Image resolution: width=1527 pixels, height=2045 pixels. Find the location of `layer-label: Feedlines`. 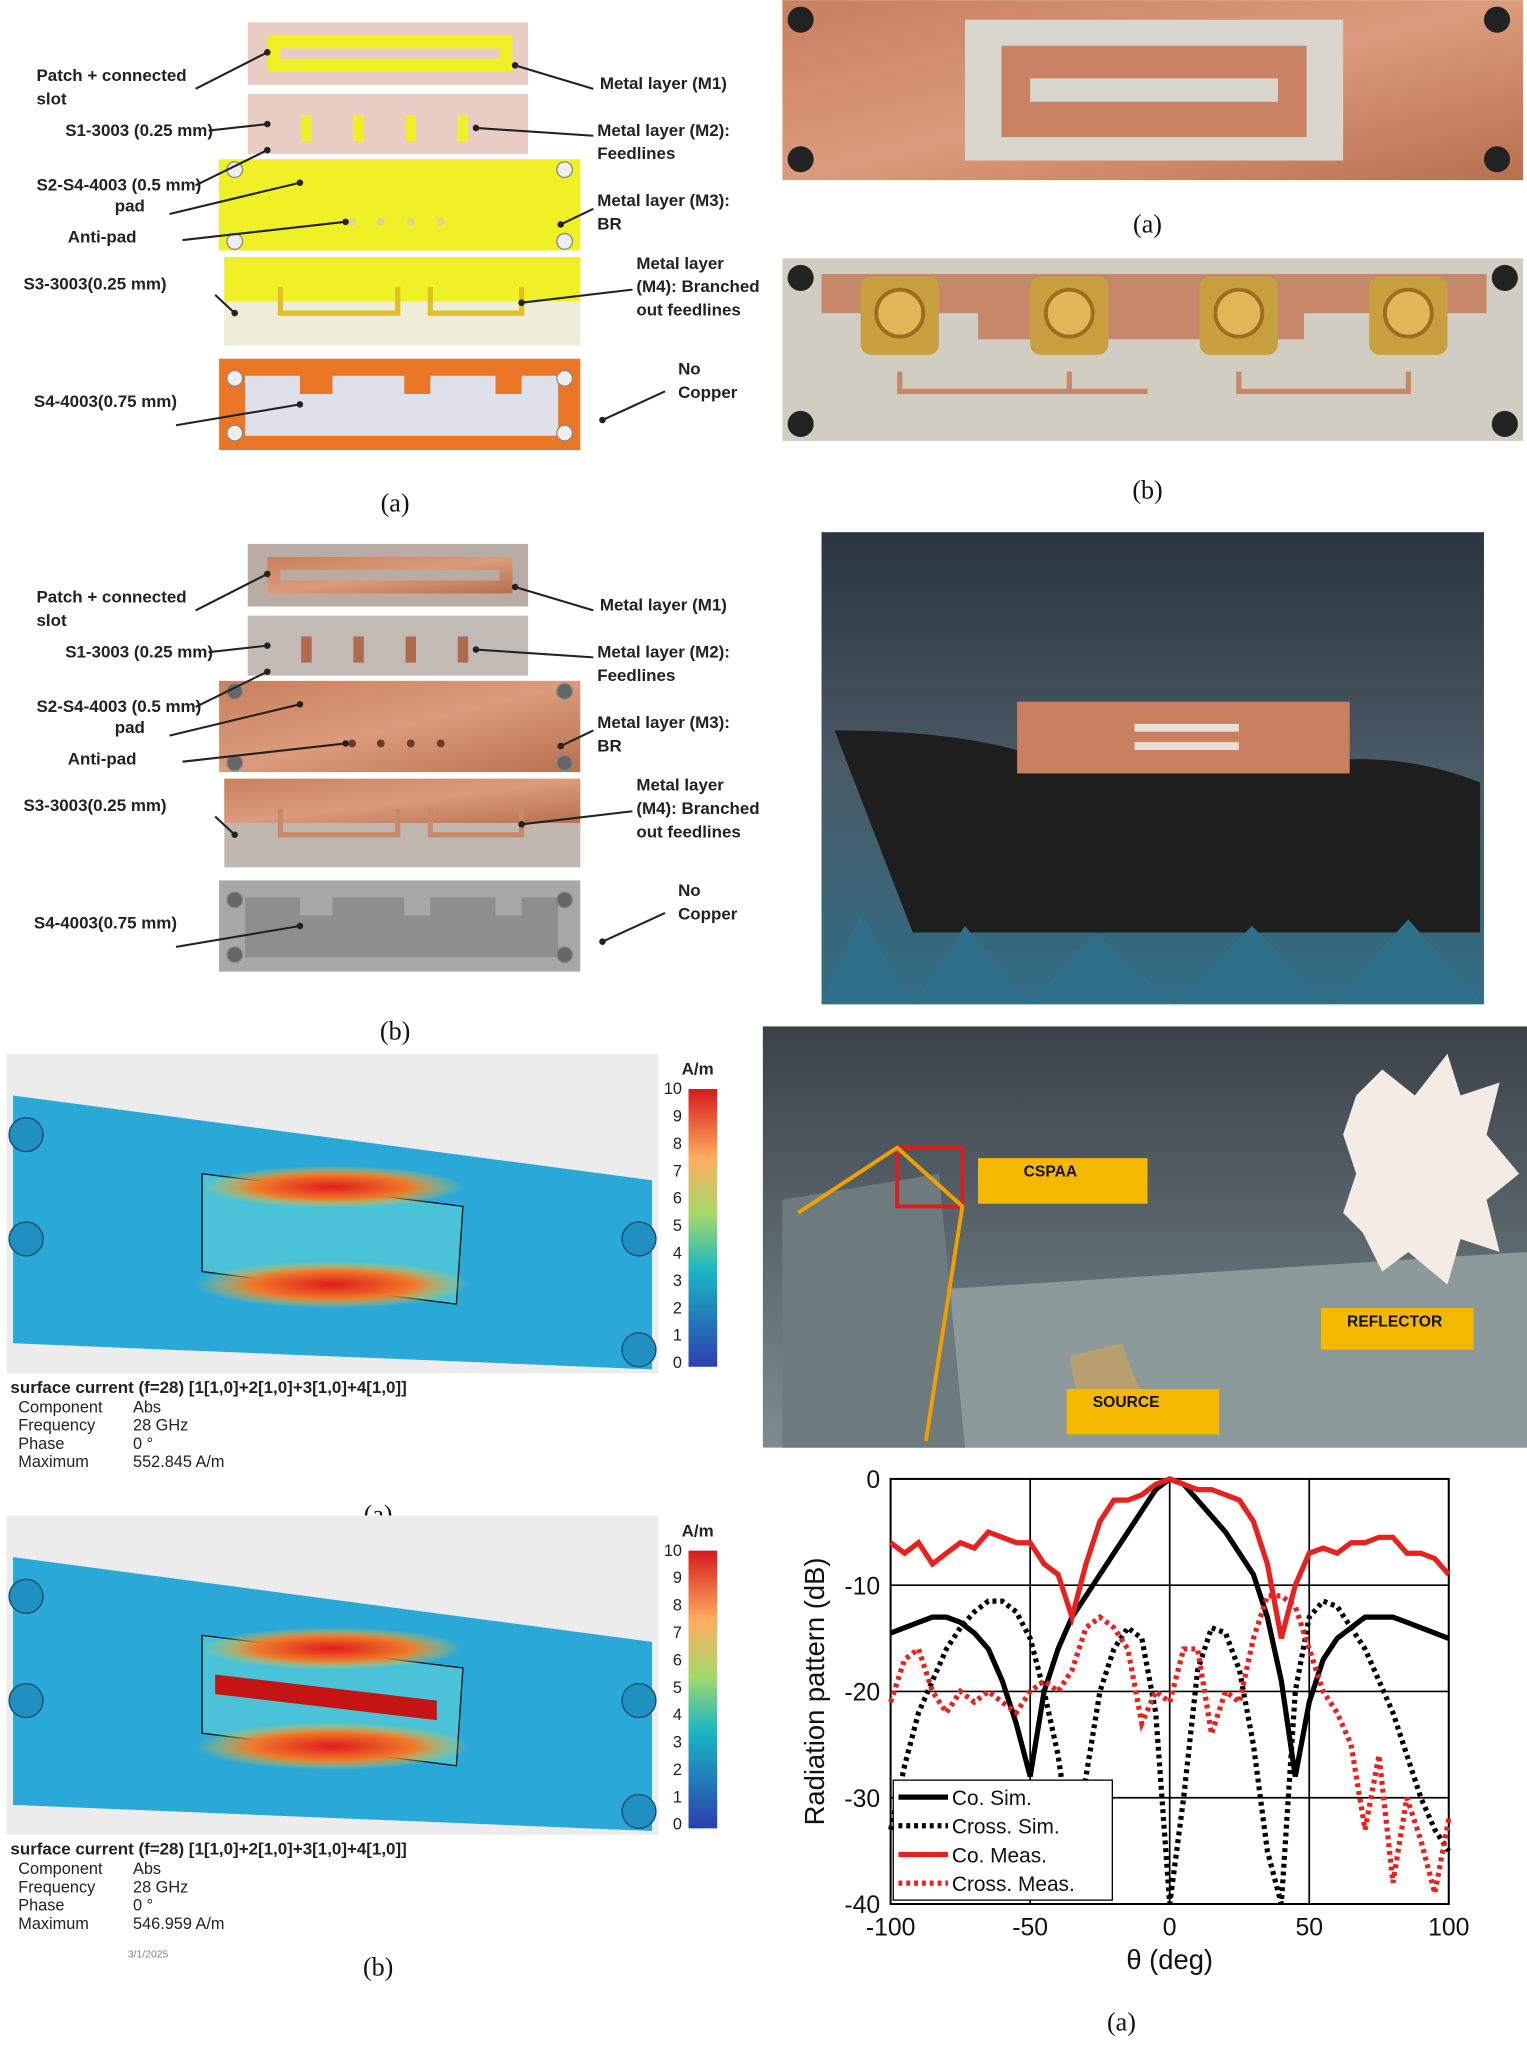

layer-label: Feedlines is located at coordinates (636, 675).